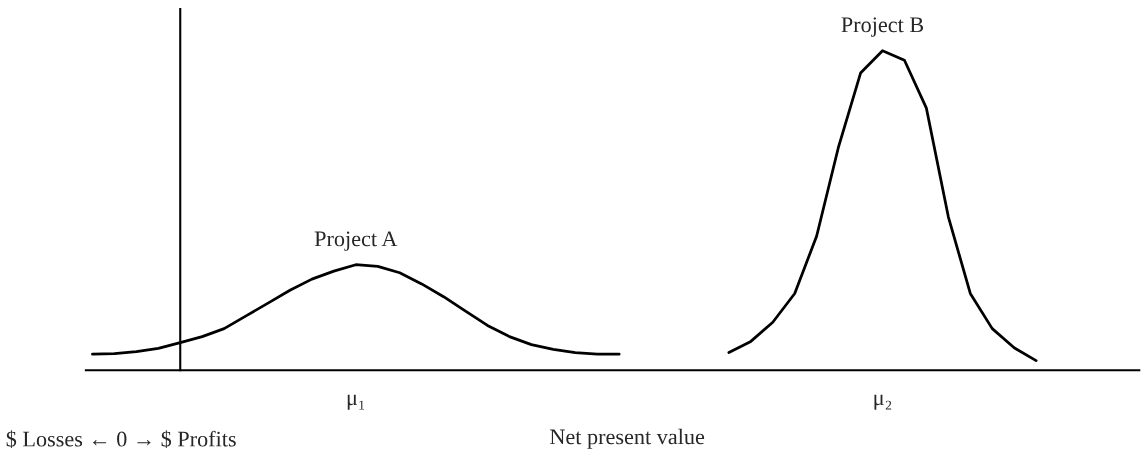 This screenshot has height=457, width=1145. I want to click on x-tick-label: μ₂, so click(883, 402).